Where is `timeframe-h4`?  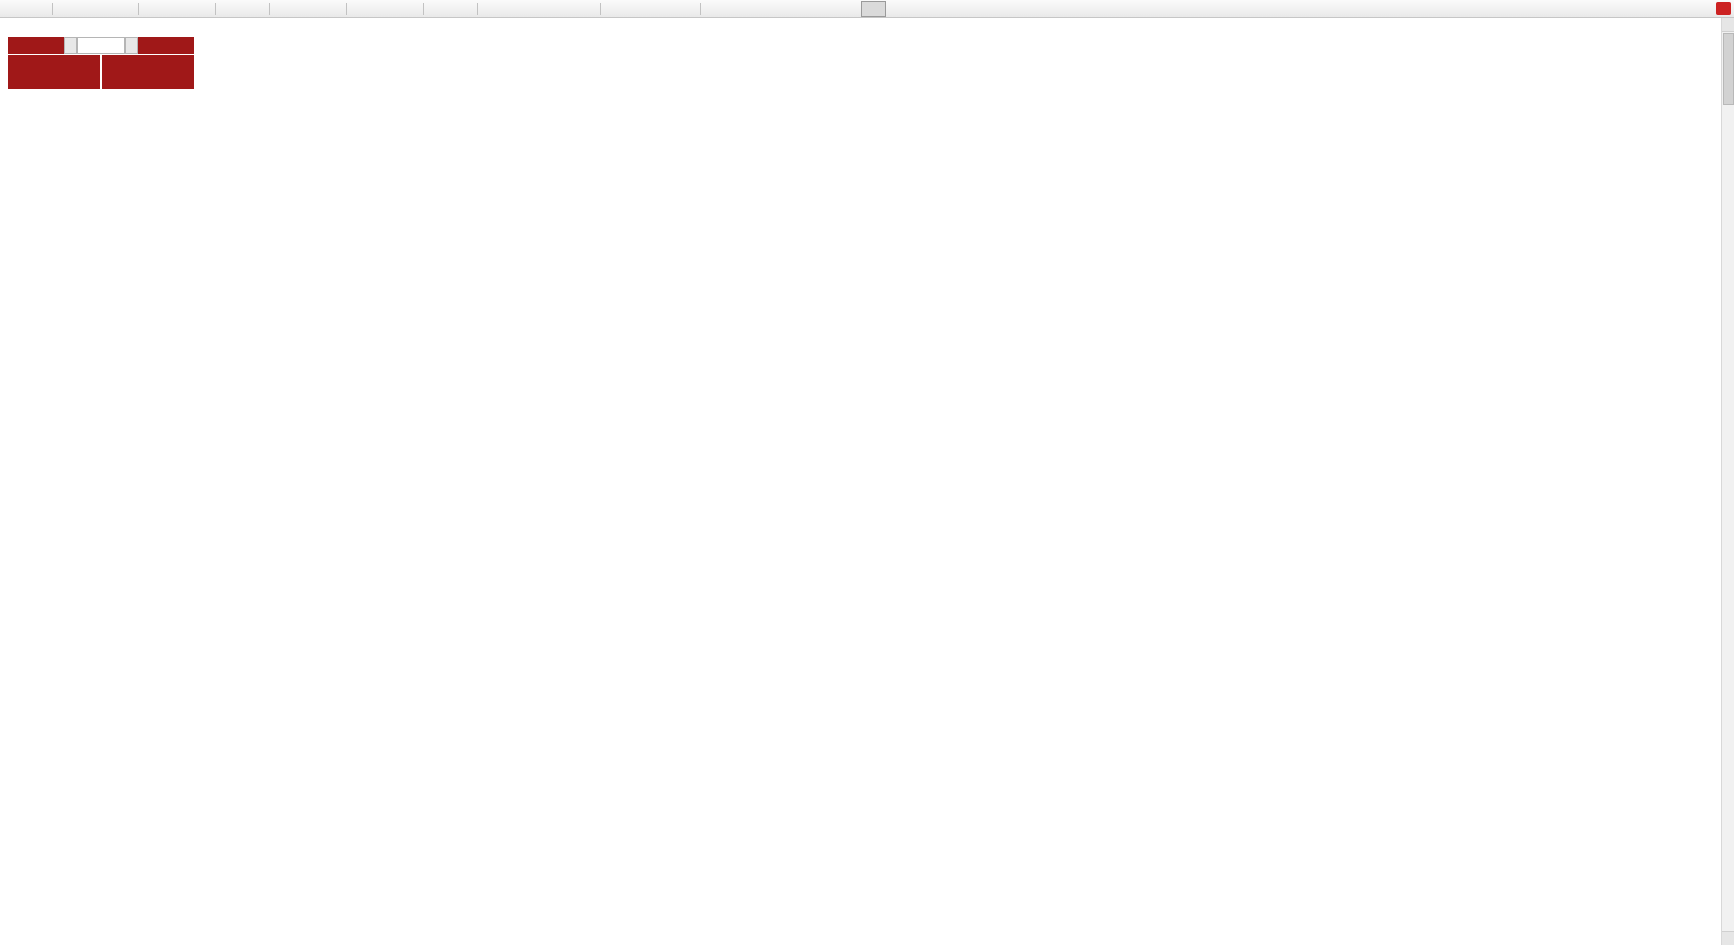 timeframe-h4 is located at coordinates (847, 9).